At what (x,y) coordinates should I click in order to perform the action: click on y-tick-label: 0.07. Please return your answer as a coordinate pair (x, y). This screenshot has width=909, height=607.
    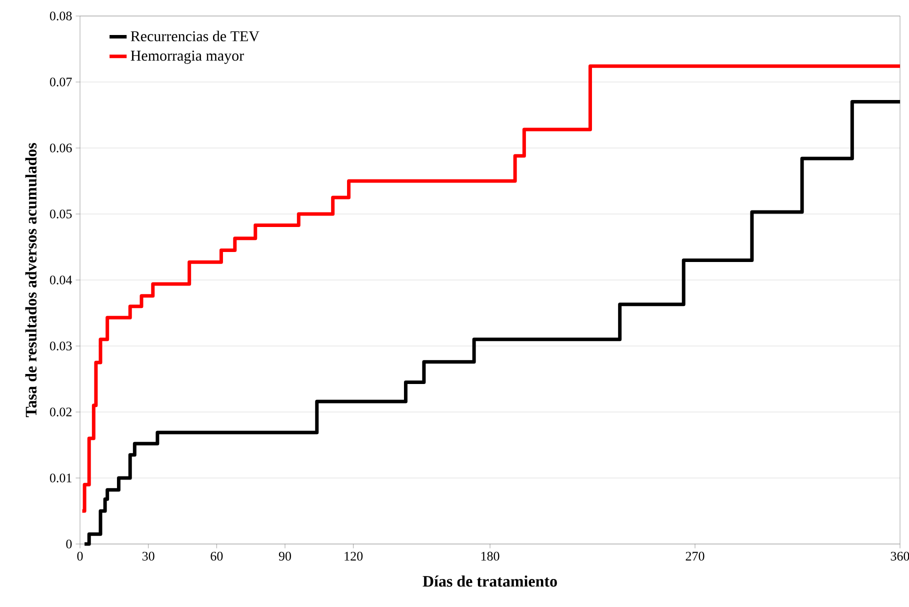
    Looking at the image, I should click on (61, 82).